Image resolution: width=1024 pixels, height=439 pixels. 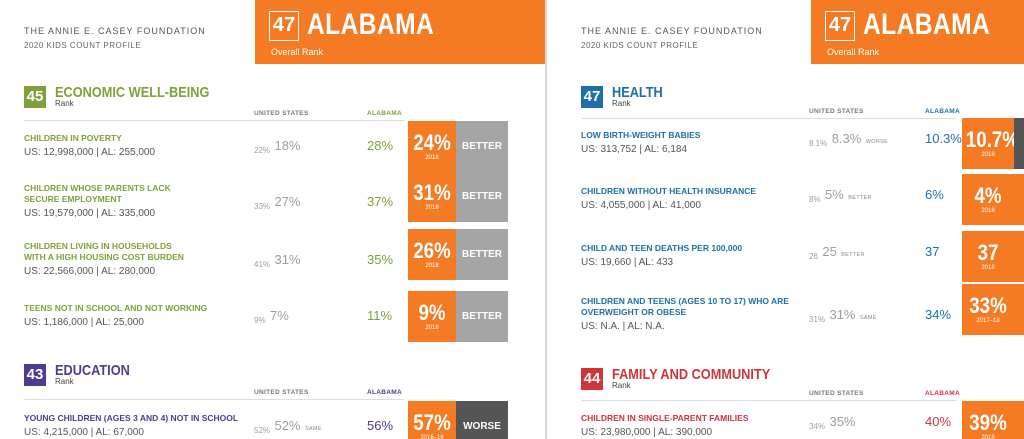 I want to click on state-current-box: 10.7% 2018, so click(x=990, y=143).